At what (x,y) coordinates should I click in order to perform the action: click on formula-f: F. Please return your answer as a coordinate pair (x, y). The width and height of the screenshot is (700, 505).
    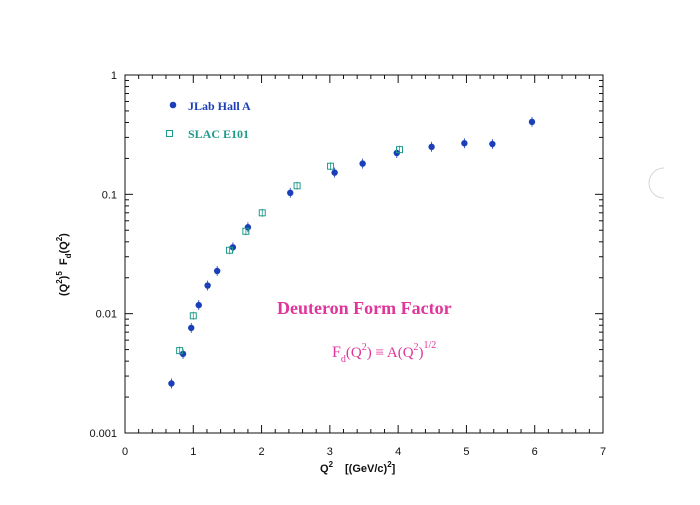
    Looking at the image, I should click on (336, 352).